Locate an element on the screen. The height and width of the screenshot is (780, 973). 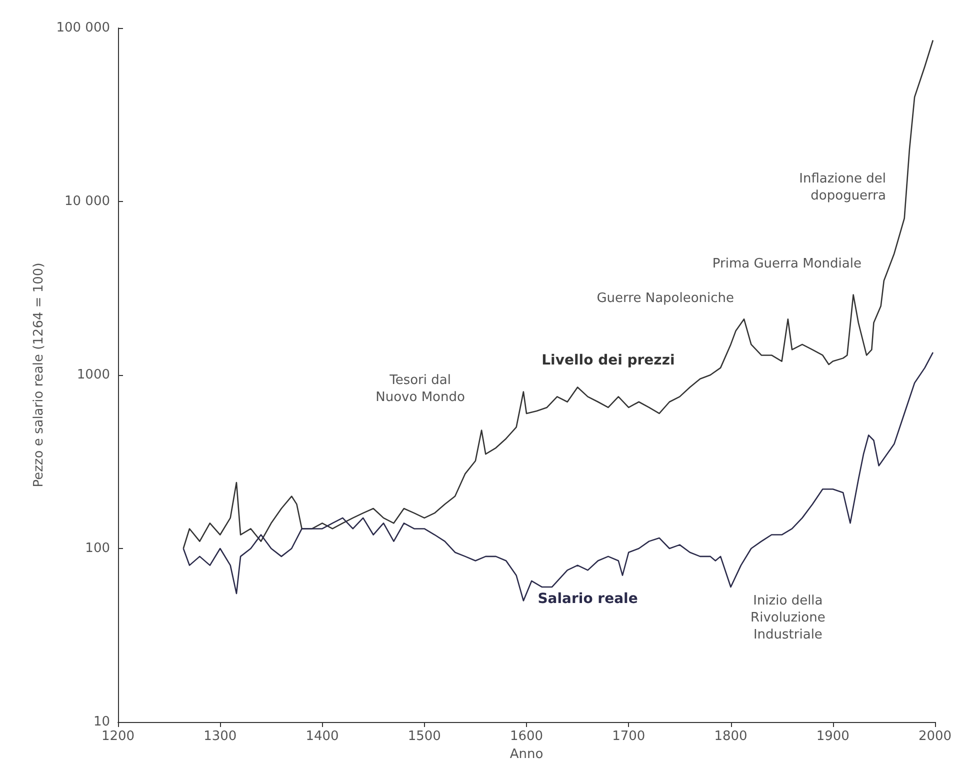
annotation: Inflazione del dopoguerra is located at coordinates (842, 188).